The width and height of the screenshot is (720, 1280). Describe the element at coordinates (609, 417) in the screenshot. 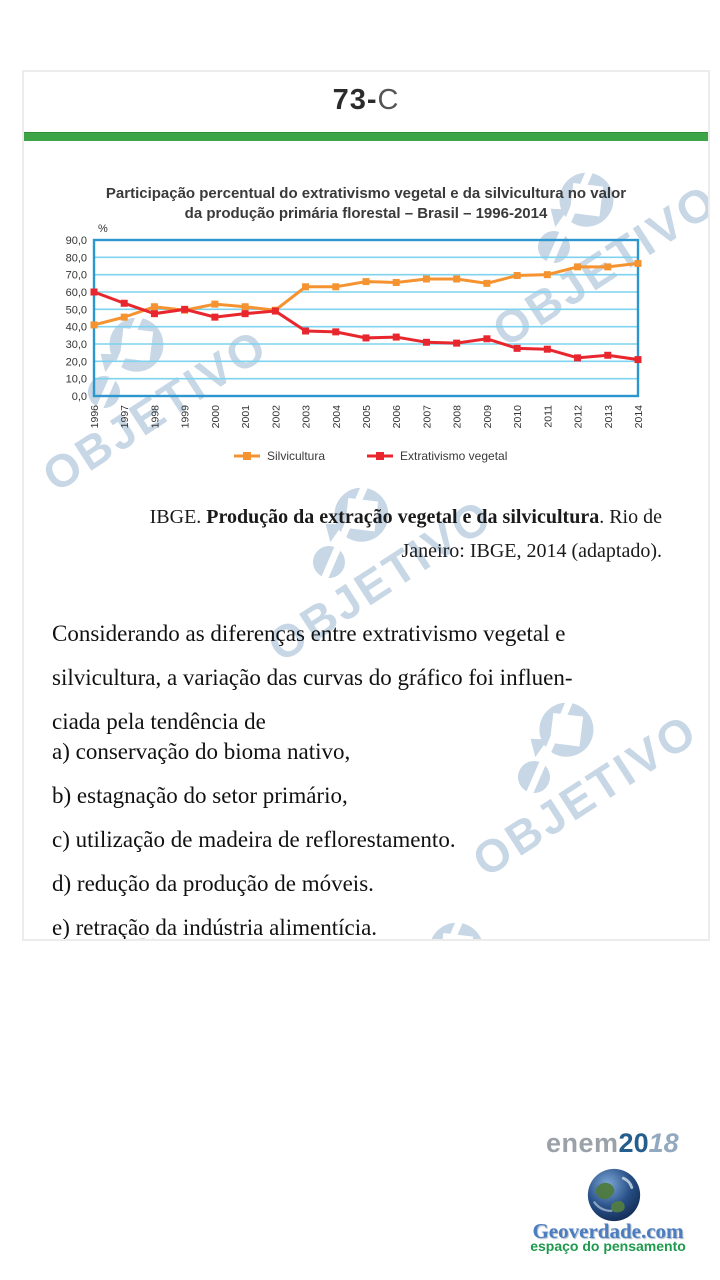

I see `x-tick-label: 2013` at that location.